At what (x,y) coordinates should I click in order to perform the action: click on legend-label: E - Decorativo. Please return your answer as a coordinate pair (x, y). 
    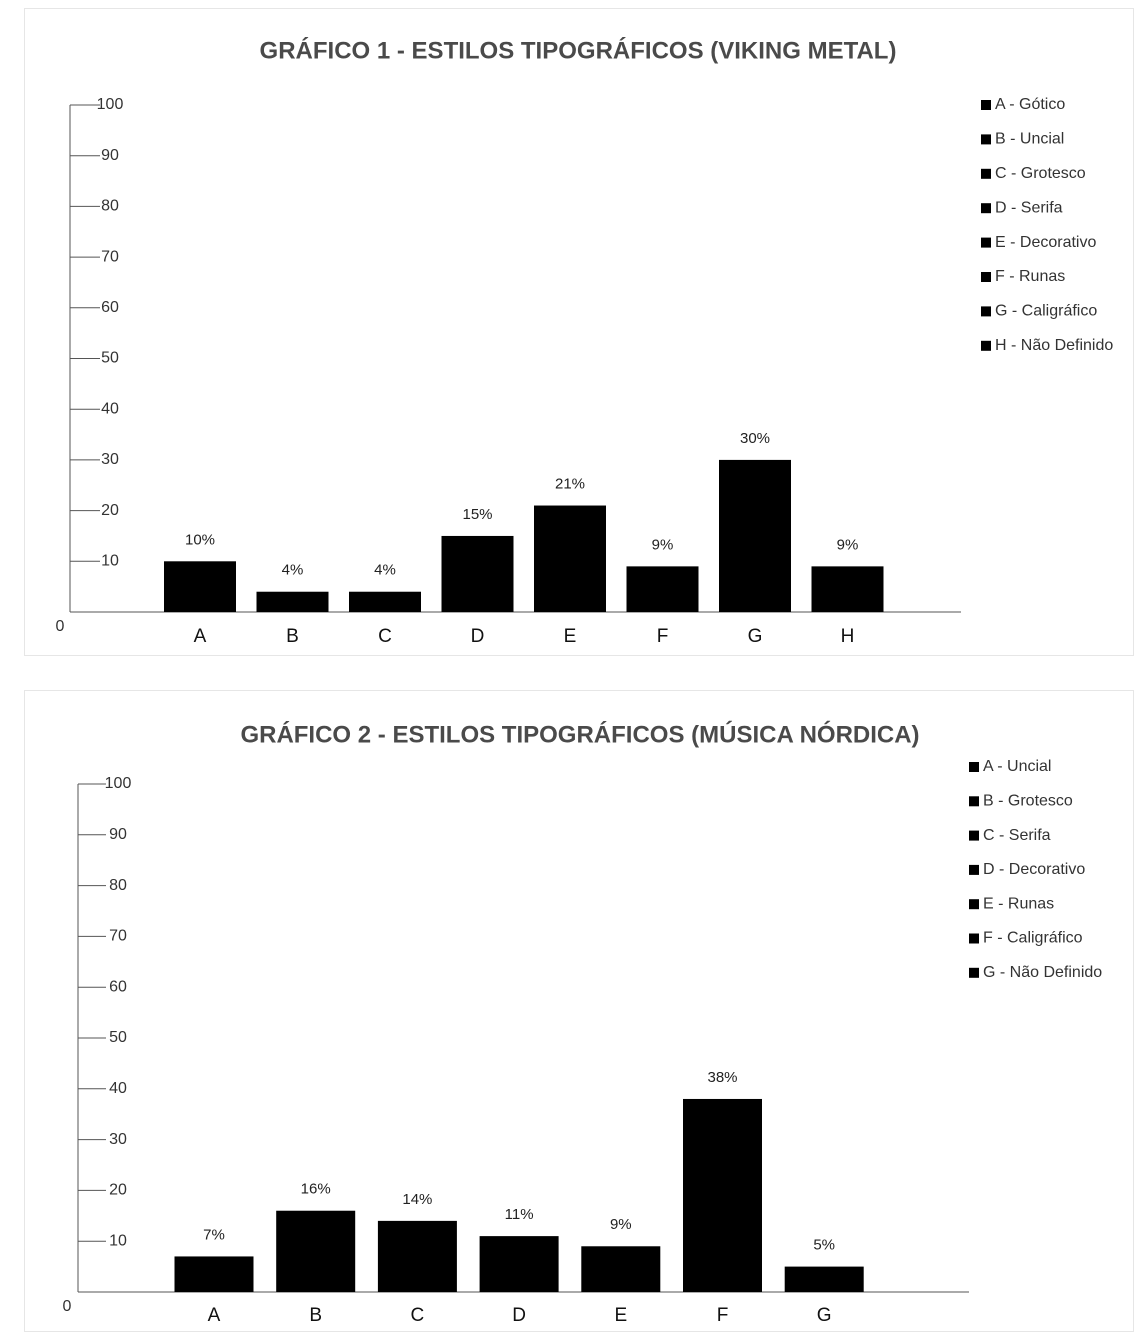
    Looking at the image, I should click on (1045, 242).